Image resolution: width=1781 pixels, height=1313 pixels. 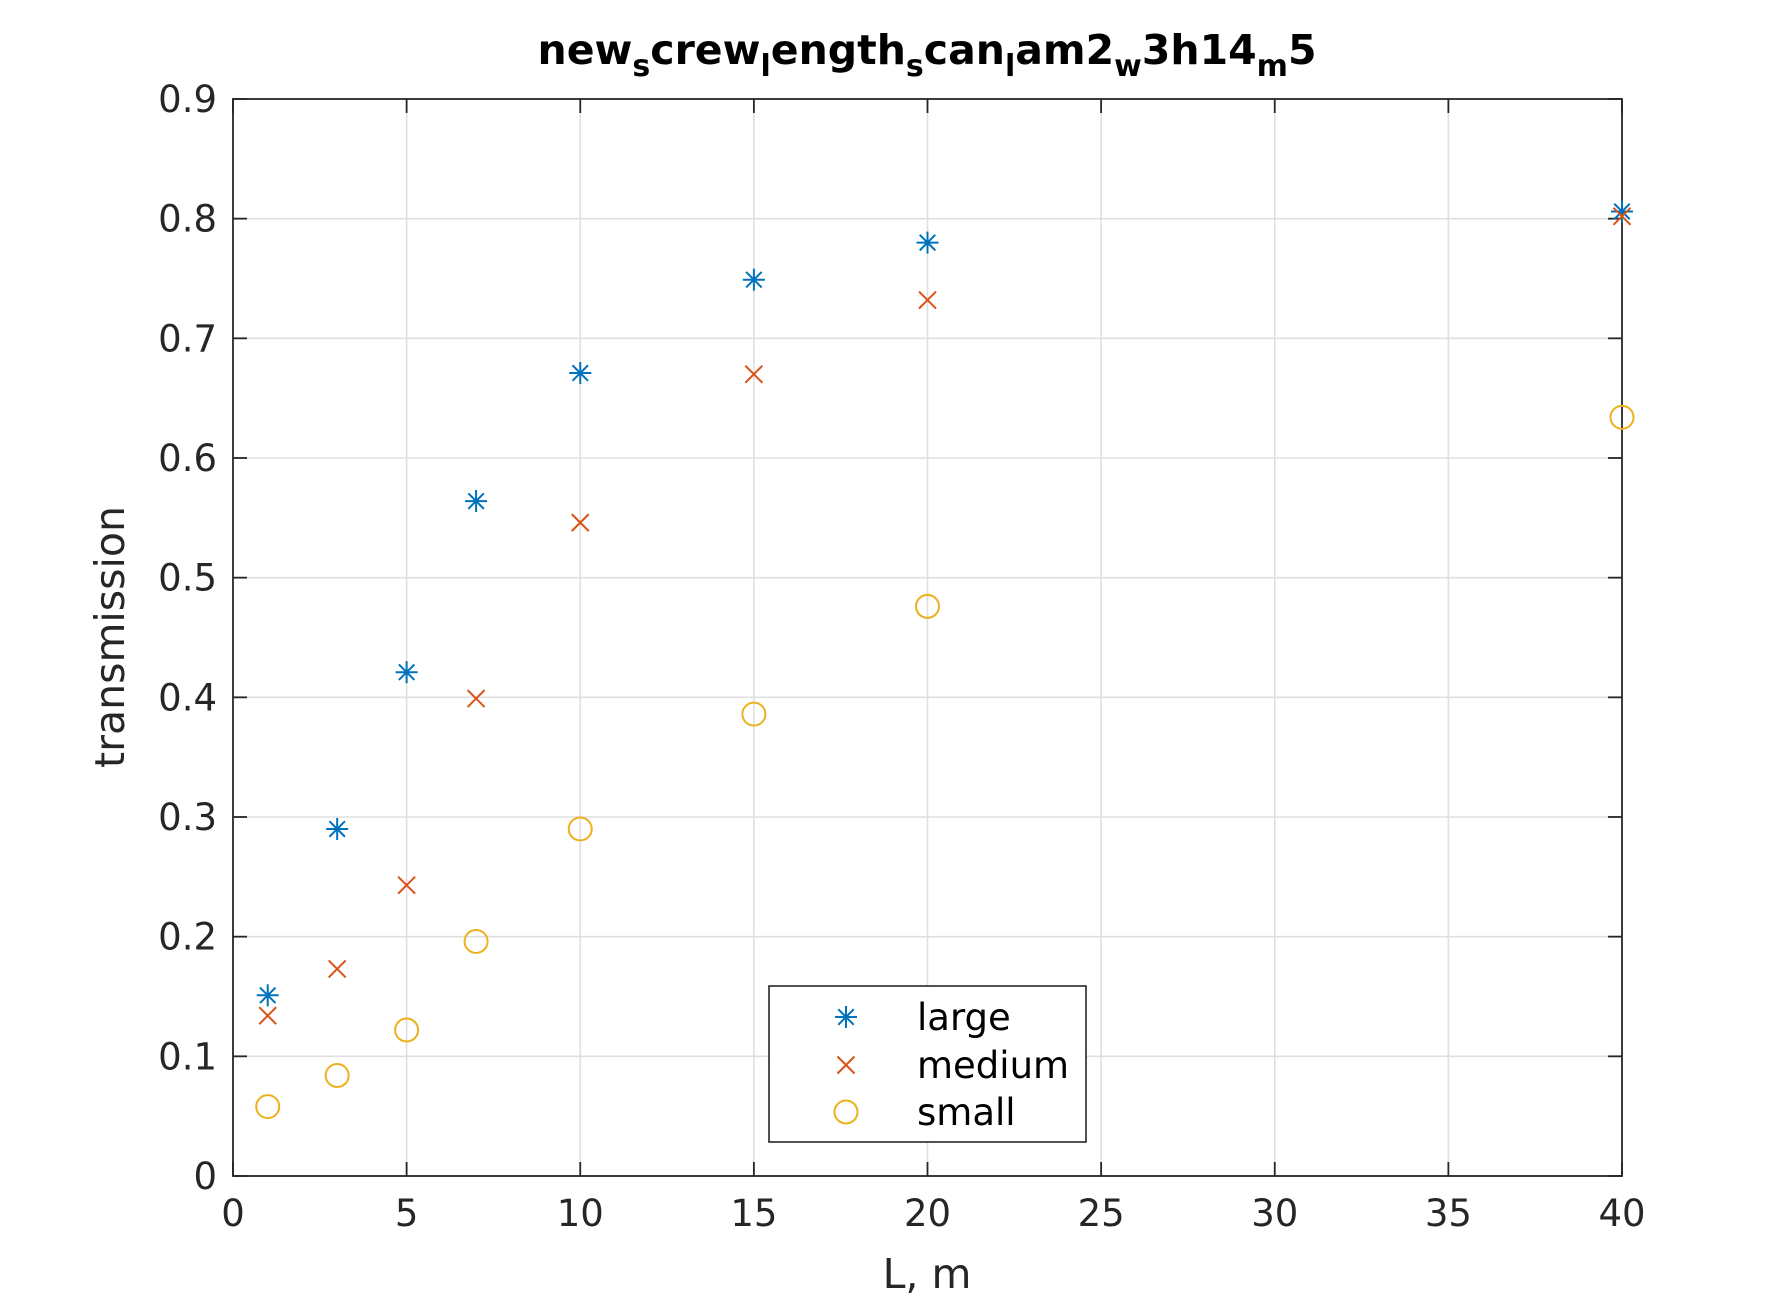 What do you see at coordinates (187, 99) in the screenshot?
I see `y-tick-label: 0.9` at bounding box center [187, 99].